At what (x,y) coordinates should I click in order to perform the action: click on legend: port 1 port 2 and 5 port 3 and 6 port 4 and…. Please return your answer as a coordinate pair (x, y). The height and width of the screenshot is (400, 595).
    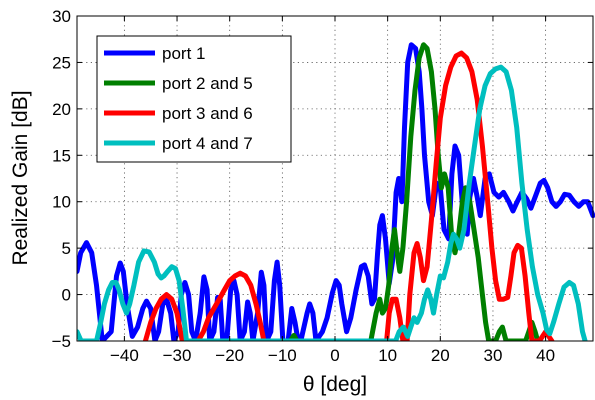
    Looking at the image, I should click on (194, 99).